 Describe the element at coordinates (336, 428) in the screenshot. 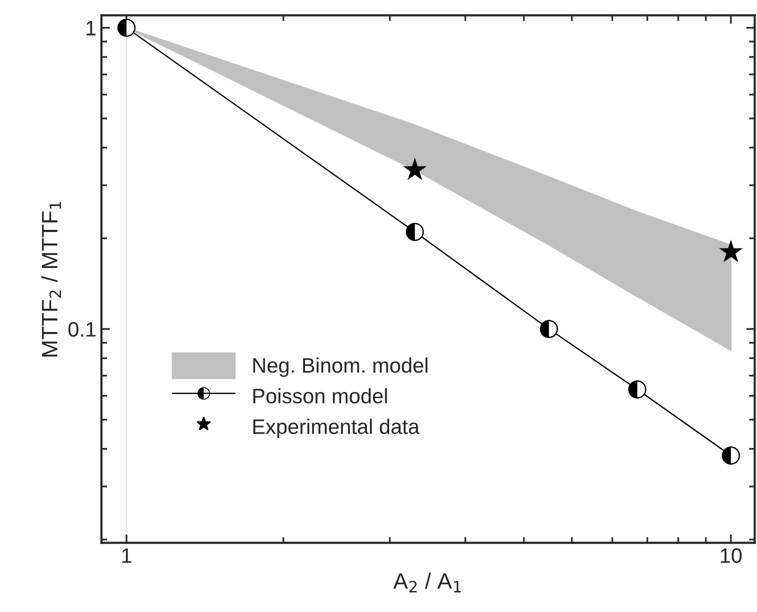

I see `legend-label: Experimental data` at that location.